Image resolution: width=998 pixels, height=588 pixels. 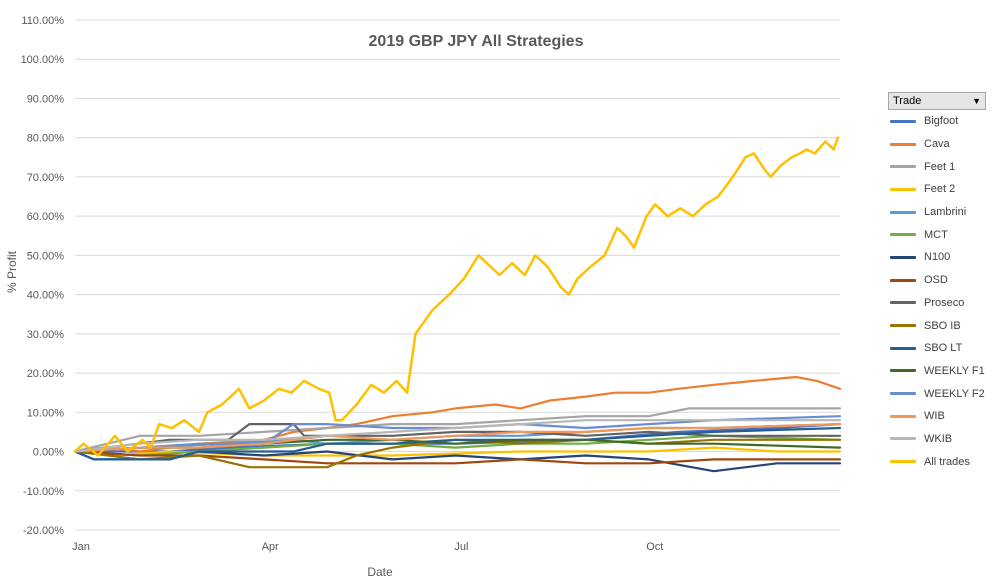 I want to click on legend-item-weekly-f1: WEEKLY F1, so click(x=937, y=371).